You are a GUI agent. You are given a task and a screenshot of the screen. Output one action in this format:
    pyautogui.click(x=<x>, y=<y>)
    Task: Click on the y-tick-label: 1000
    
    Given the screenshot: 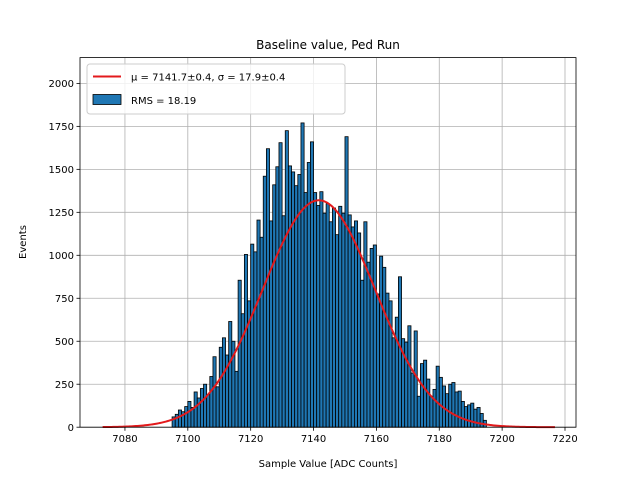 What is the action you would take?
    pyautogui.click(x=61, y=256)
    